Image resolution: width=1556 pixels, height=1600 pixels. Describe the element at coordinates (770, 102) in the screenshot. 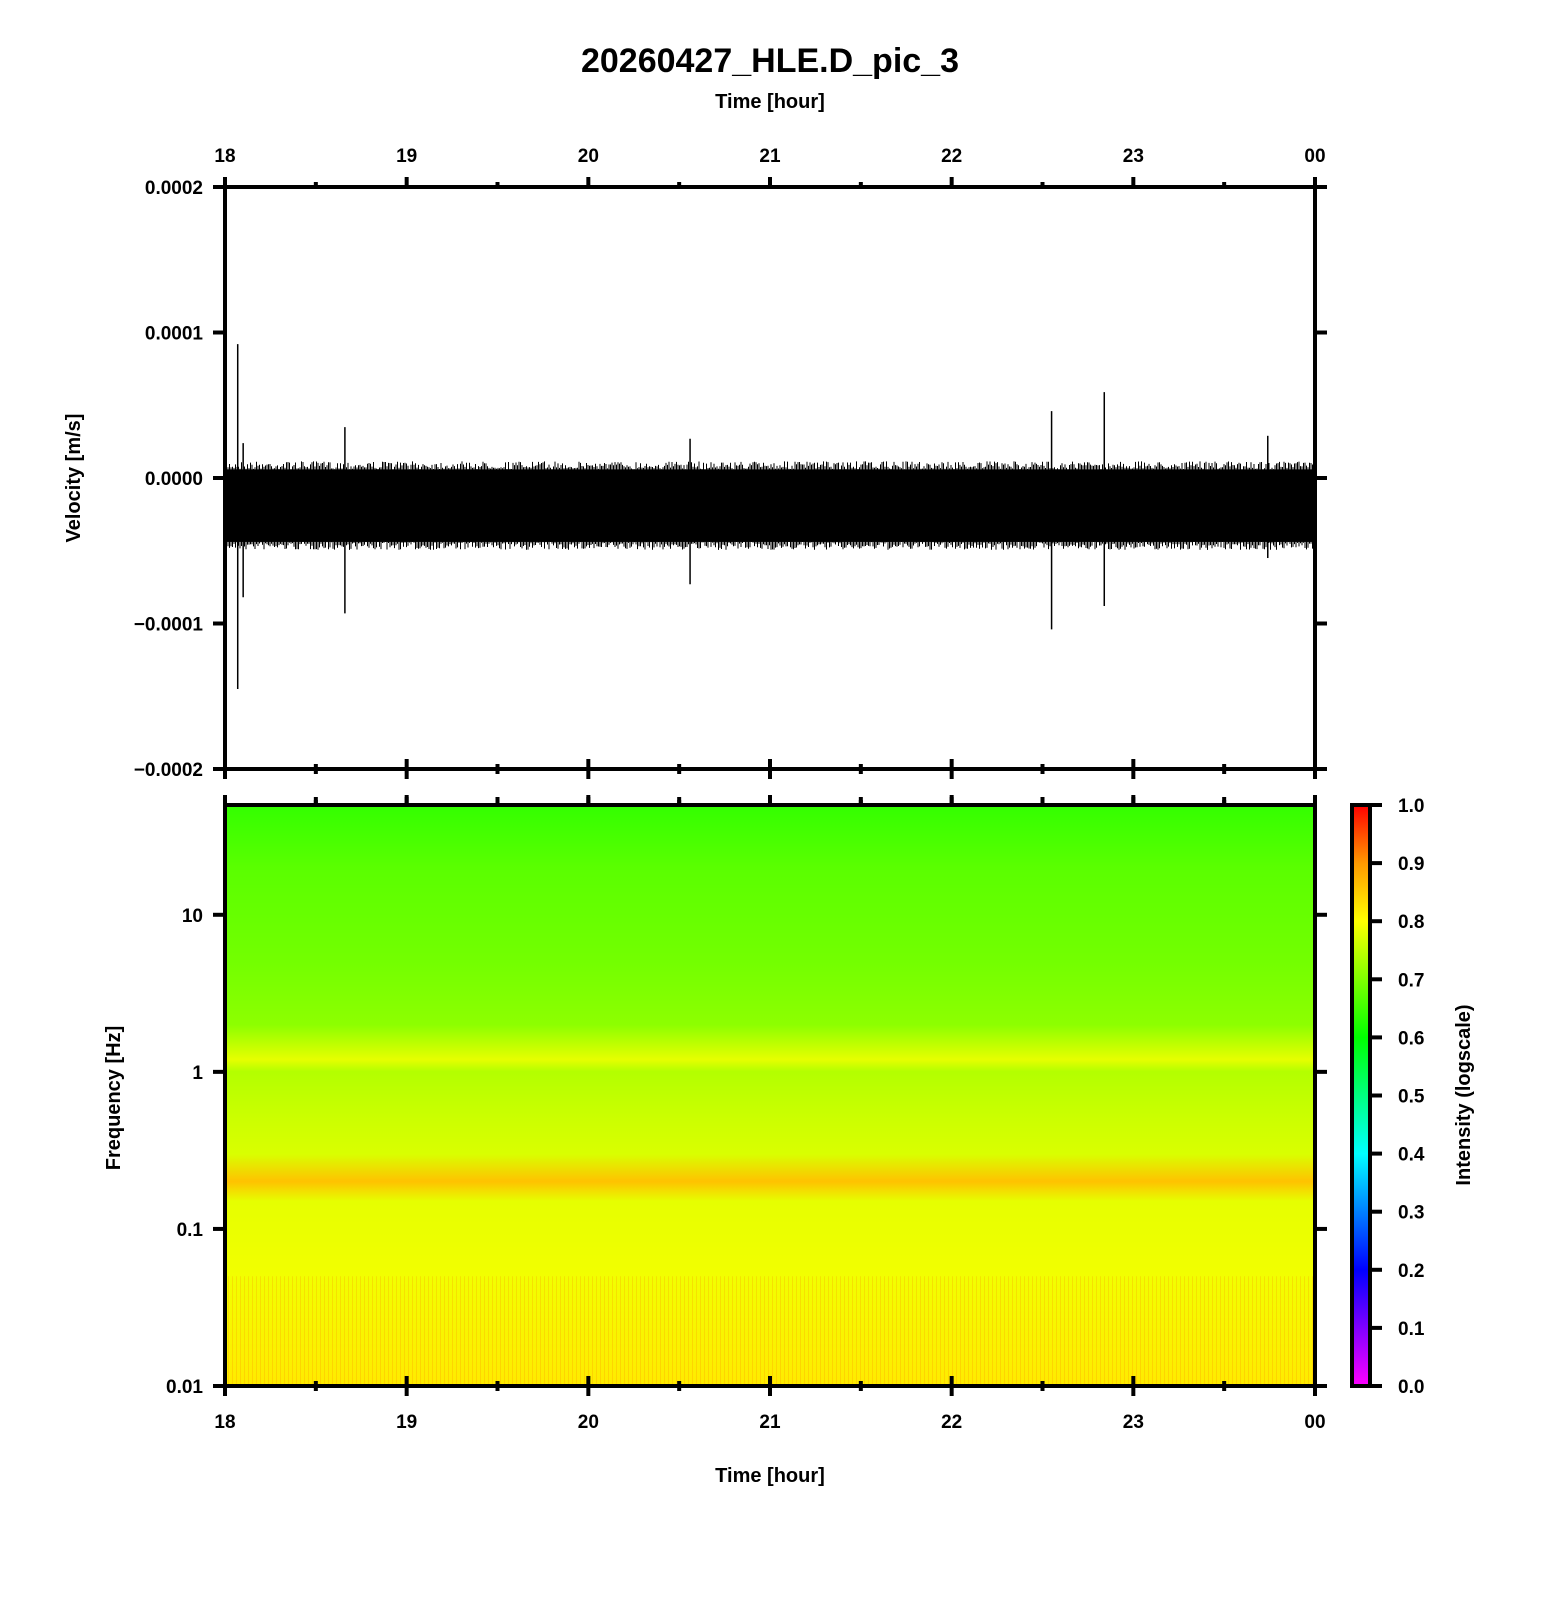

I see `top-x-axis-label: Time [hour]` at that location.